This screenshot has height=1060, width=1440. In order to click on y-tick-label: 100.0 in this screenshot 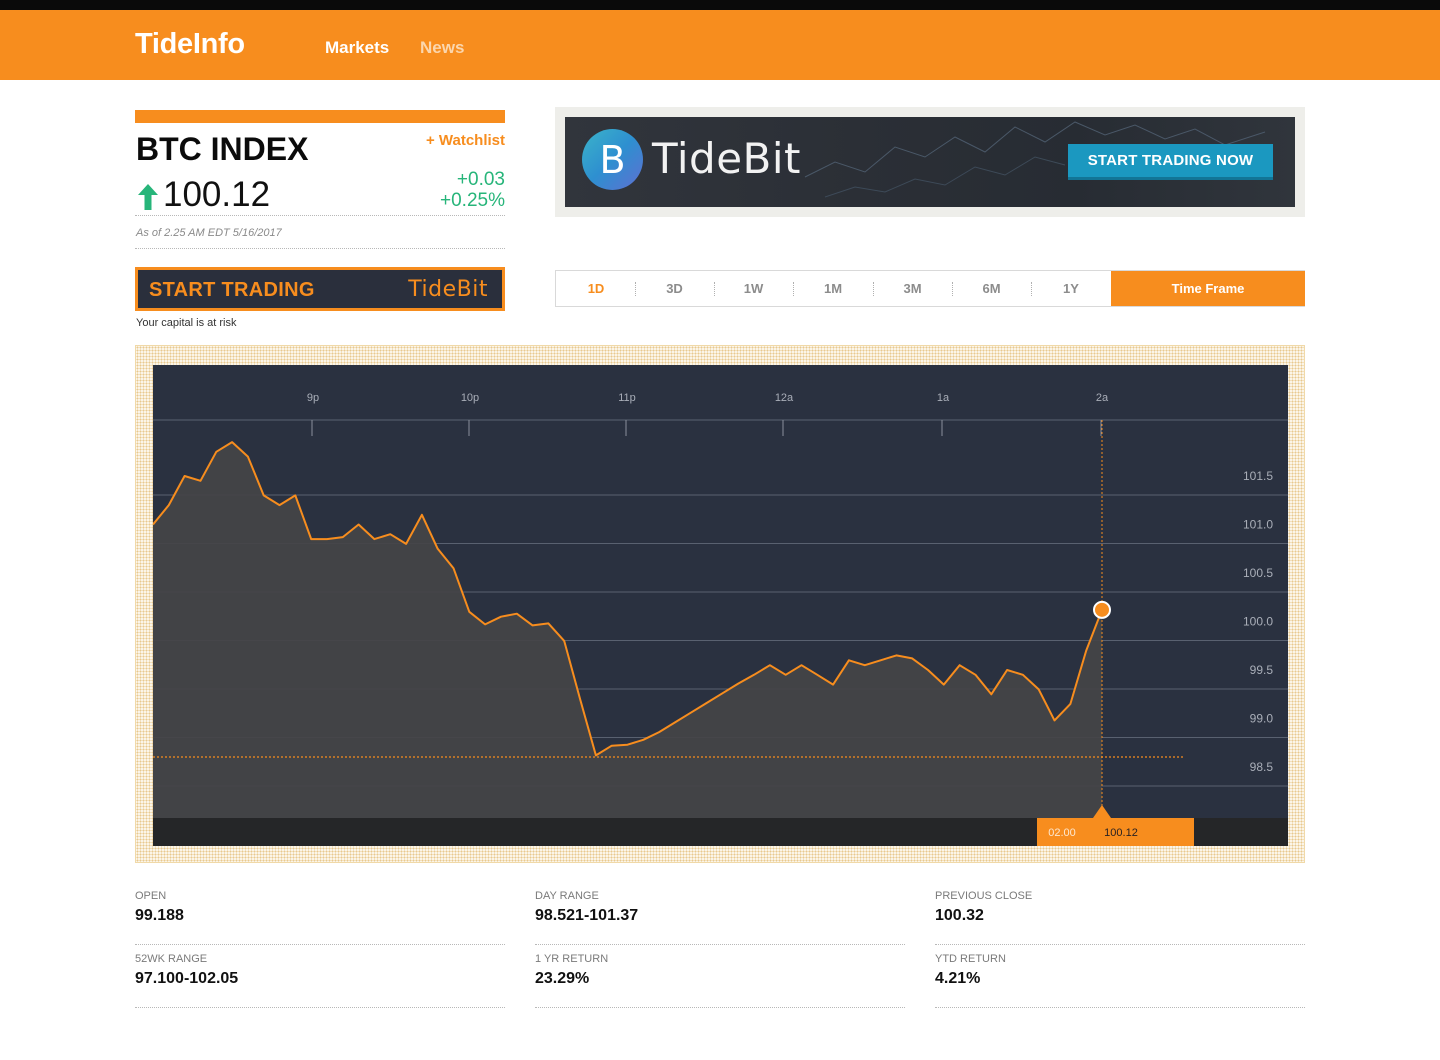, I will do `click(1258, 622)`.